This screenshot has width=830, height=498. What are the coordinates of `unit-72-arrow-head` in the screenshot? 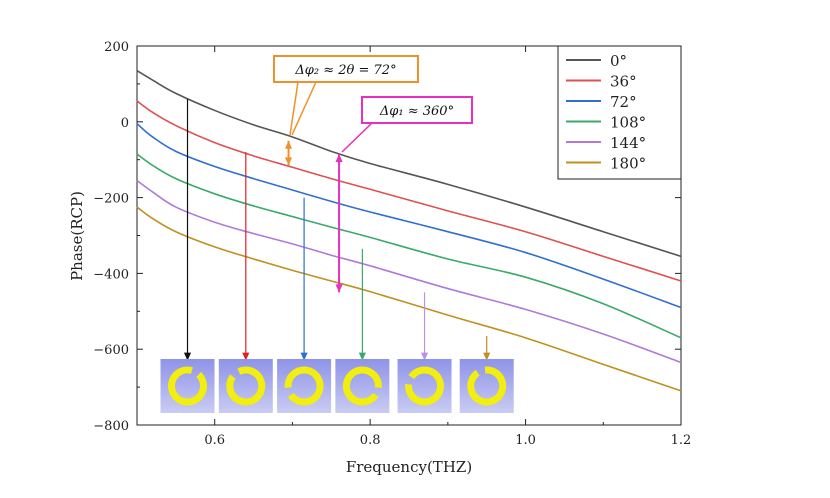 It's located at (304, 356).